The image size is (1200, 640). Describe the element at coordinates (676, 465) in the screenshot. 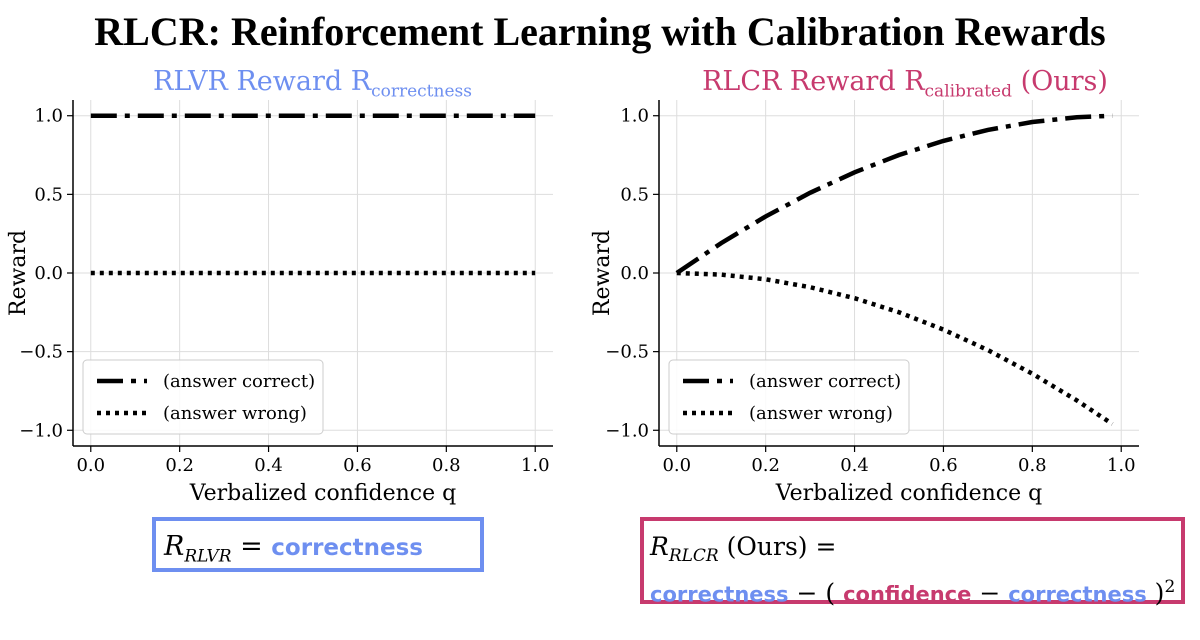

I see `right-xtick-label-0: 0.0` at that location.